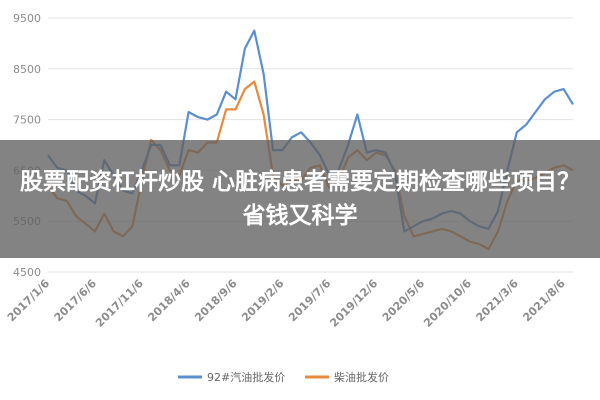 Image resolution: width=600 pixels, height=400 pixels. I want to click on x-tick-label: 2021/8/6, so click(544, 301).